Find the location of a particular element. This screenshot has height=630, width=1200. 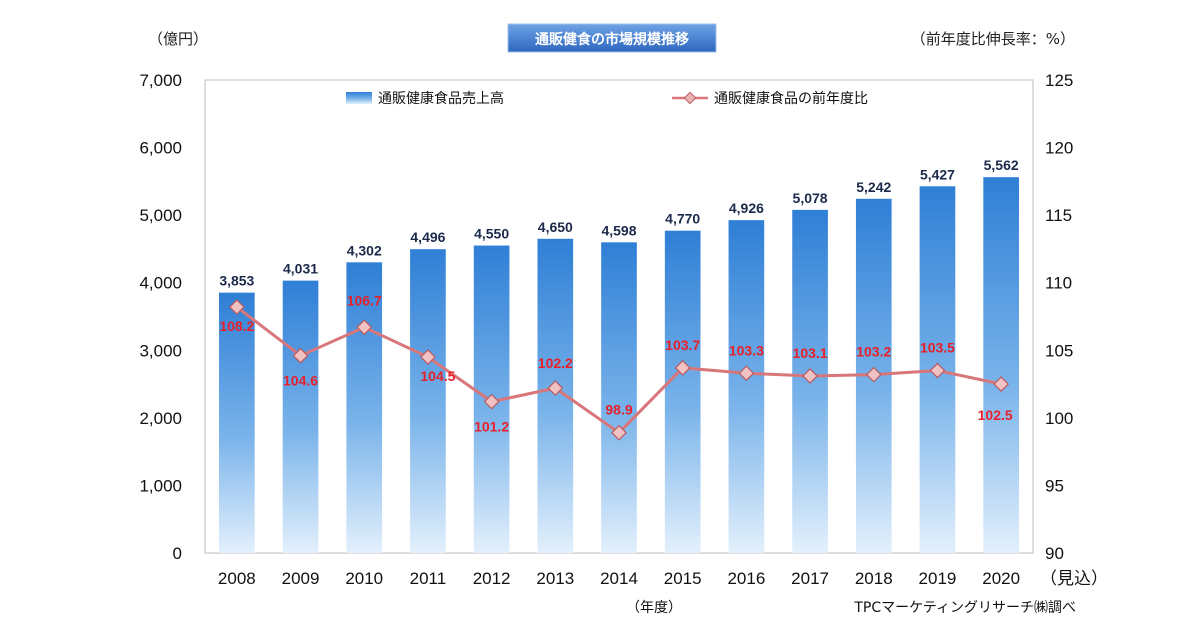

yoy-value-label: 103.1 is located at coordinates (810, 353).